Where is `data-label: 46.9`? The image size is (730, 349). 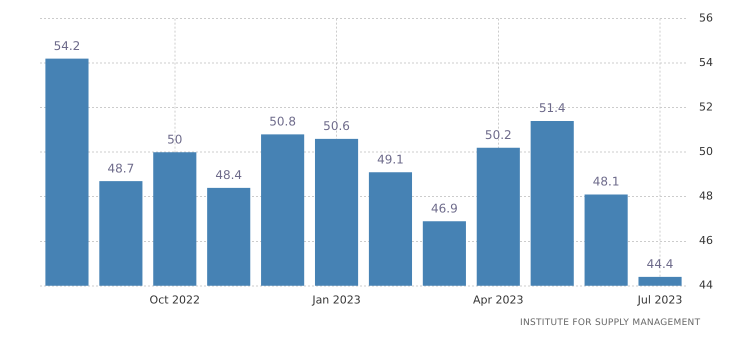
data-label: 46.9 is located at coordinates (444, 208).